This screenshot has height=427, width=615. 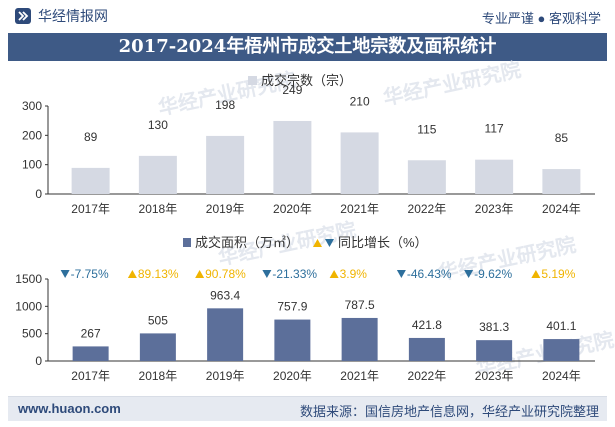 What do you see at coordinates (558, 274) in the screenshot?
I see `growth-label: 5.19%` at bounding box center [558, 274].